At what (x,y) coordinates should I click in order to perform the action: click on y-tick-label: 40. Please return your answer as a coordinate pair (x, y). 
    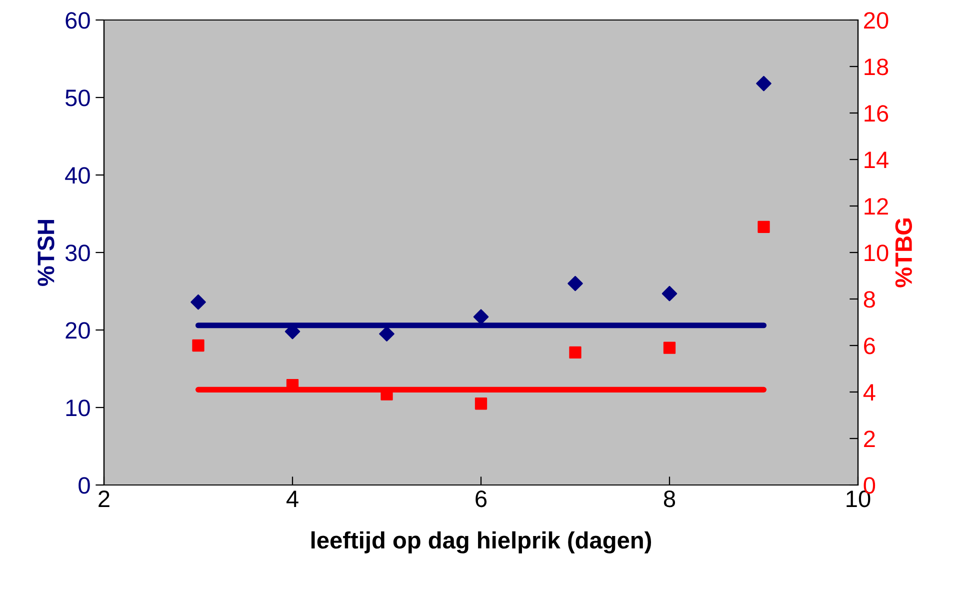
    Looking at the image, I should click on (77, 175).